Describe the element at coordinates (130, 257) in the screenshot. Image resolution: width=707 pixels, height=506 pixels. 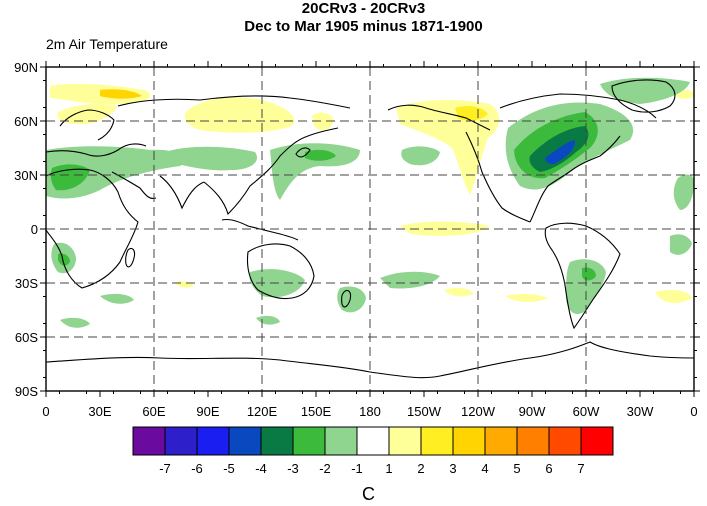
I see `coastline-madagascar` at that location.